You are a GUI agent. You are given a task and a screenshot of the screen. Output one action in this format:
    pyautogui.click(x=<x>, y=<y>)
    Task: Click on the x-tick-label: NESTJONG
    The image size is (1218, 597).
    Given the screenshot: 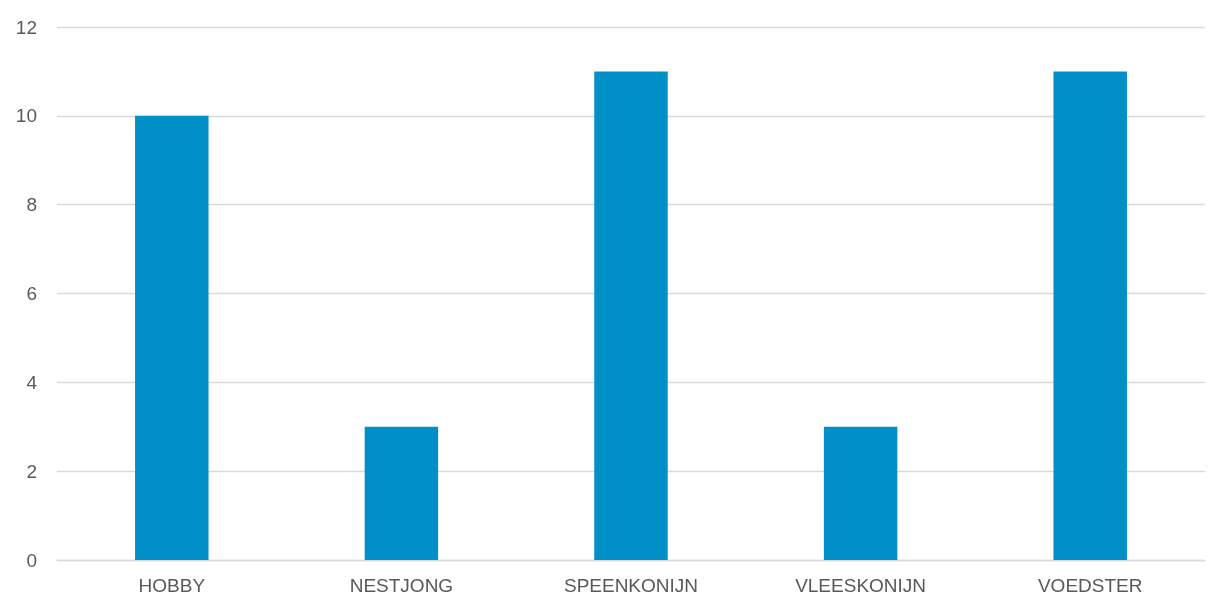 What is the action you would take?
    pyautogui.click(x=401, y=585)
    